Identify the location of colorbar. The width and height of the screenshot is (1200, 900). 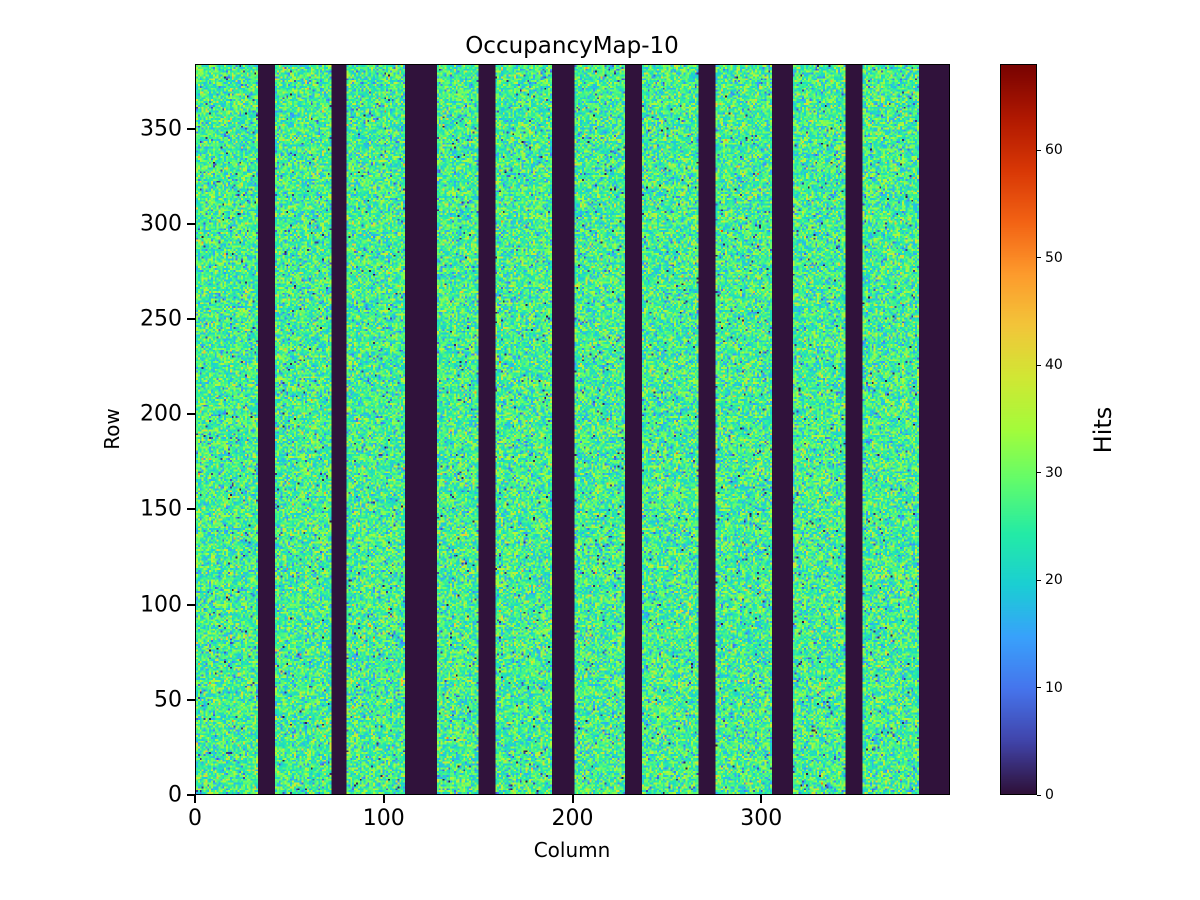
(1018, 429).